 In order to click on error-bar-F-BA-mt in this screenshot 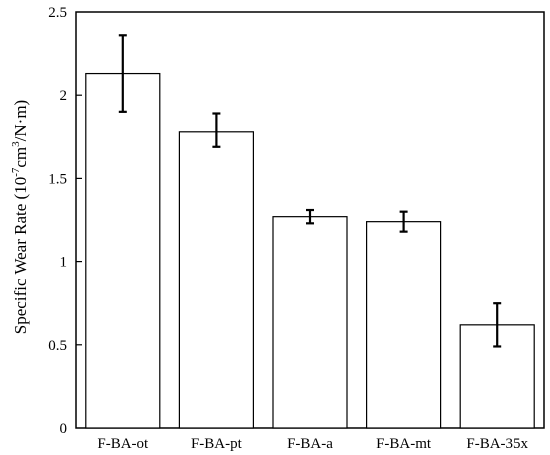, I will do `click(403, 221)`.